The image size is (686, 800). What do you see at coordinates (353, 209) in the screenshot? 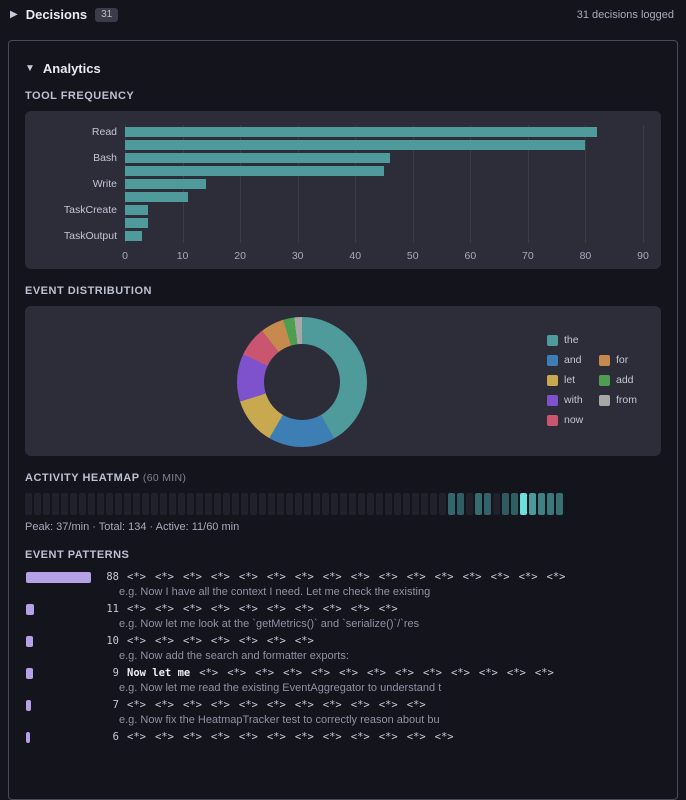
I see `bar-row: TaskCreate` at bounding box center [353, 209].